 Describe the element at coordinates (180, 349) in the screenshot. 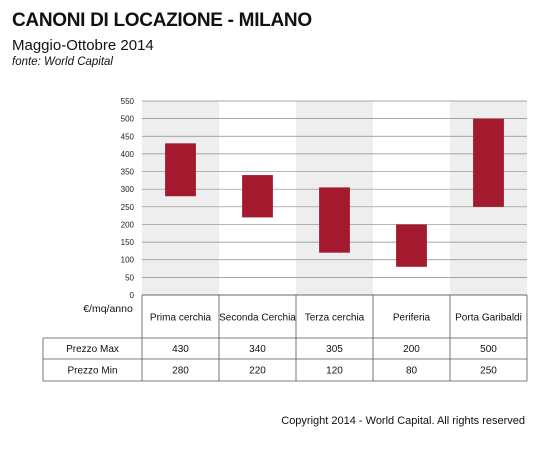

I see `data-value-label: 430` at that location.